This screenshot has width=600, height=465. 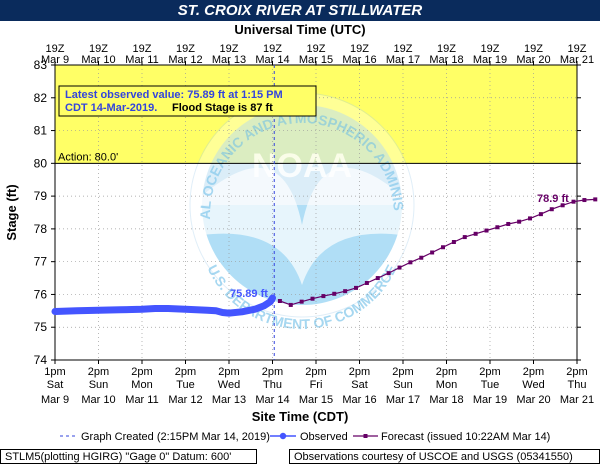 What do you see at coordinates (141, 60) in the screenshot?
I see `top-tick-date: Mar 11` at bounding box center [141, 60].